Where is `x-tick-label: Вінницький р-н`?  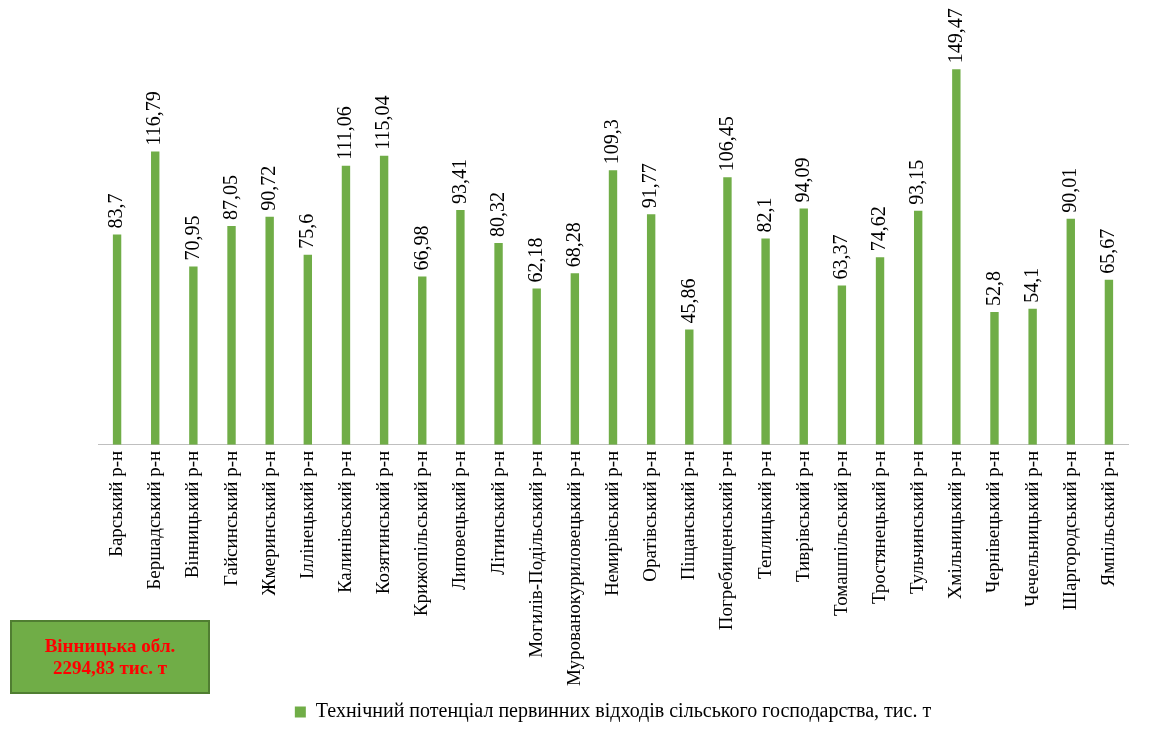
x-tick-label: Вінницький р-н is located at coordinates (192, 514).